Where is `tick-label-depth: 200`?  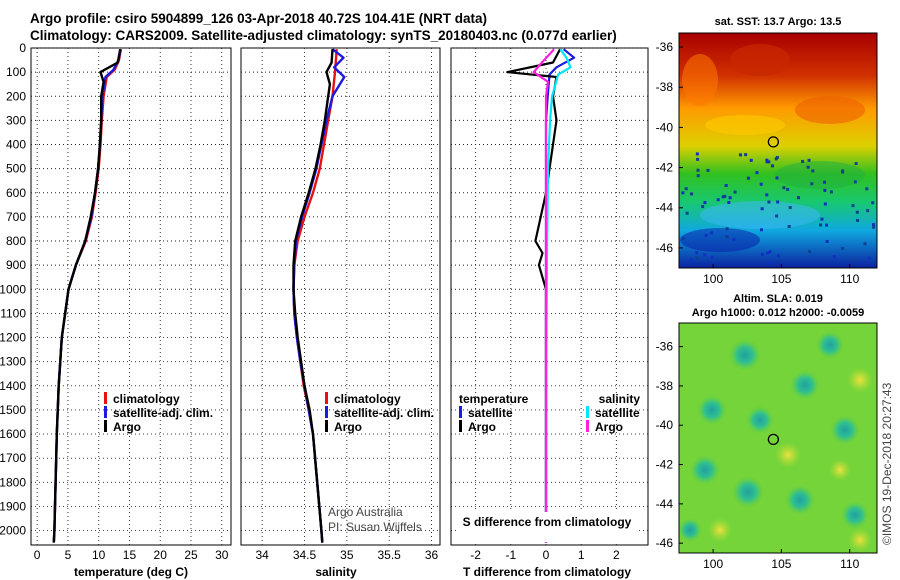 tick-label-depth: 200 is located at coordinates (16, 96).